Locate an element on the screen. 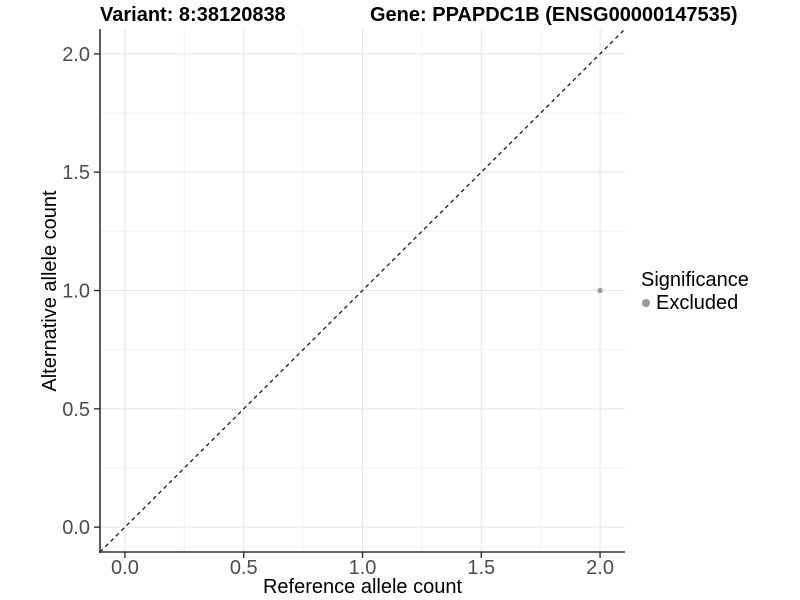  legend-item: Excluded is located at coordinates (695, 303).